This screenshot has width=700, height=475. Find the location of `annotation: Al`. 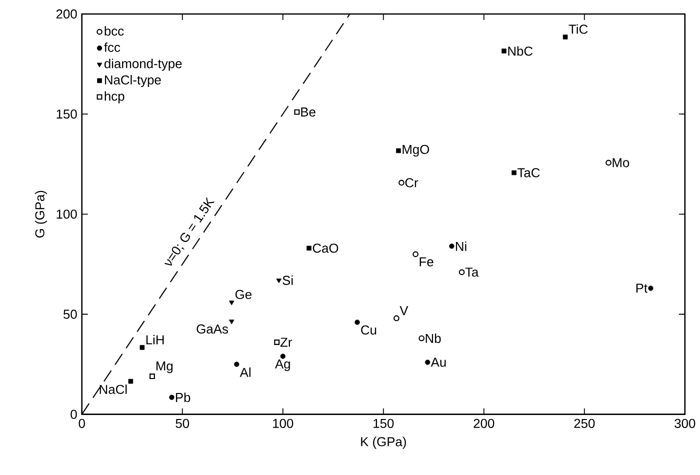

annotation: Al is located at coordinates (245, 372).